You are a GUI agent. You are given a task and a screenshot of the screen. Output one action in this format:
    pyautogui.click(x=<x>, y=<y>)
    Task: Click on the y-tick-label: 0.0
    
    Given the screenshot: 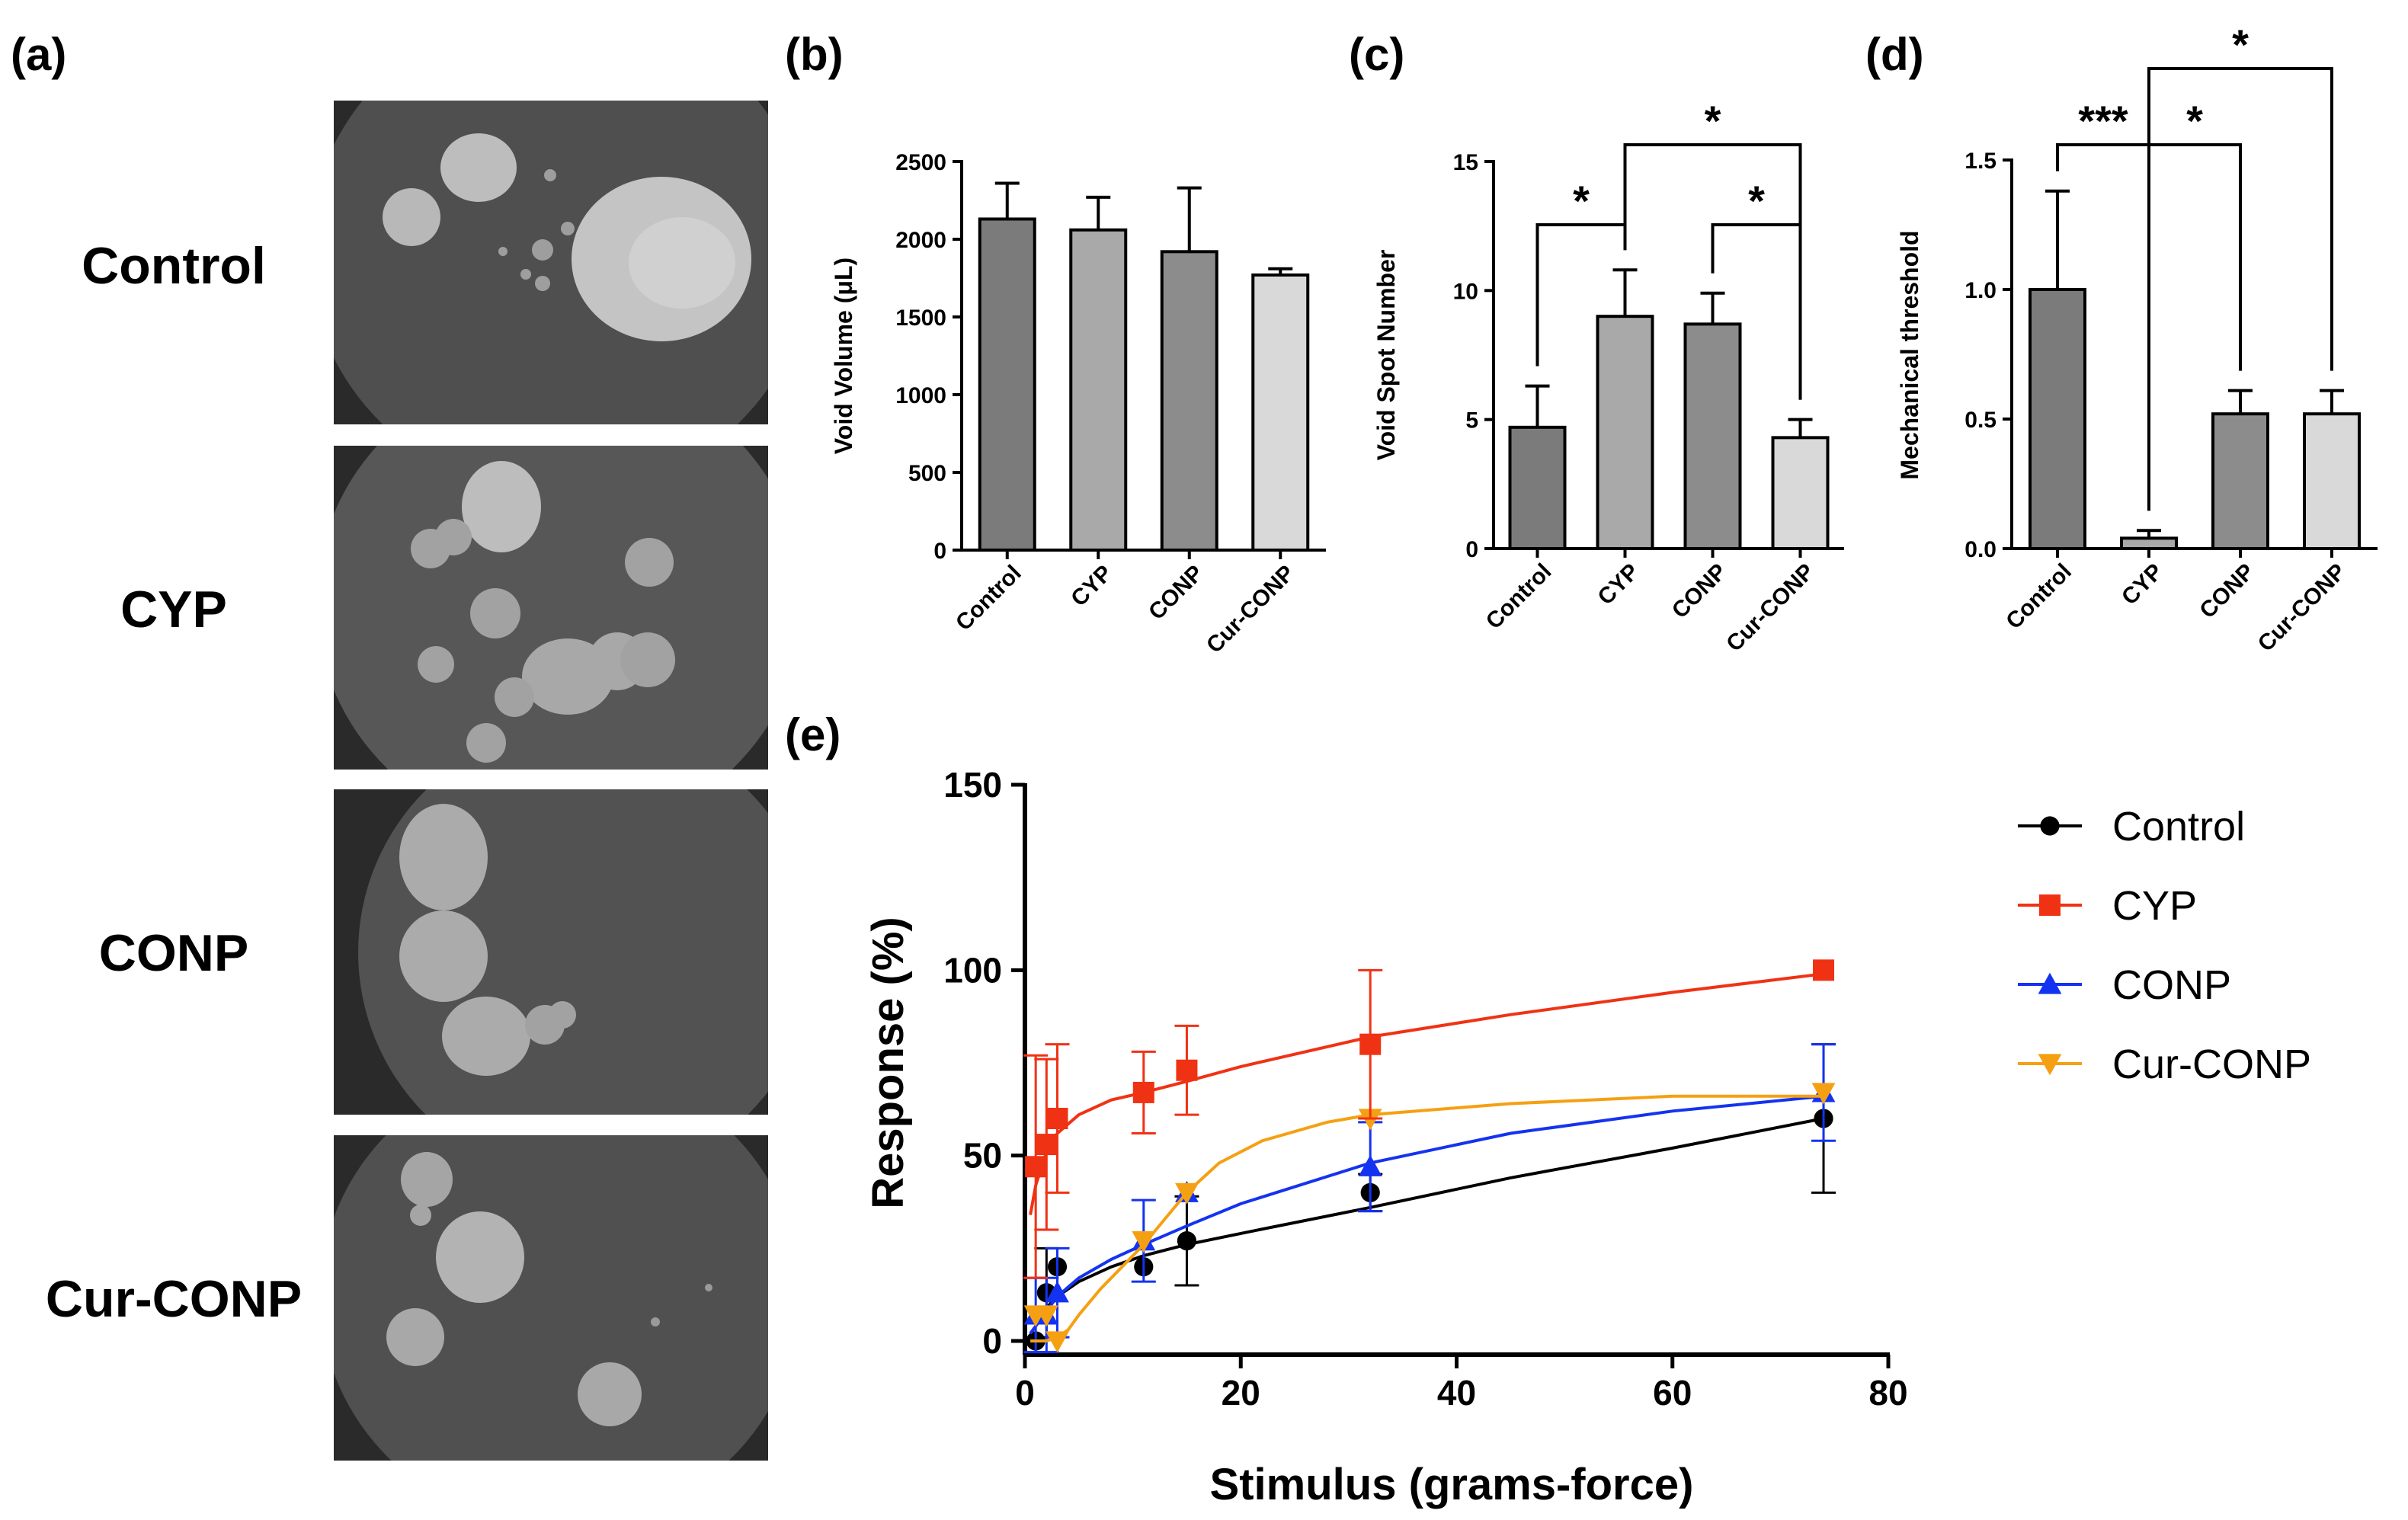 What is the action you would take?
    pyautogui.click(x=1981, y=549)
    